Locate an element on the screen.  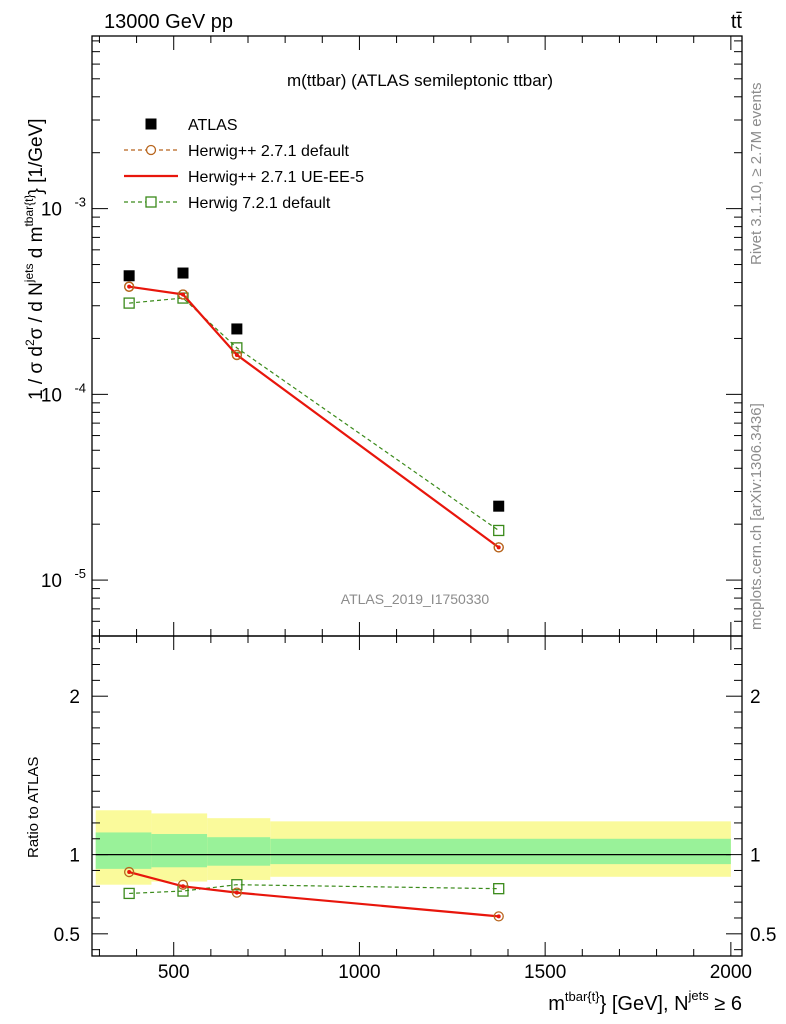
legend-marker-herwig-pp-default is located at coordinates (151, 150).